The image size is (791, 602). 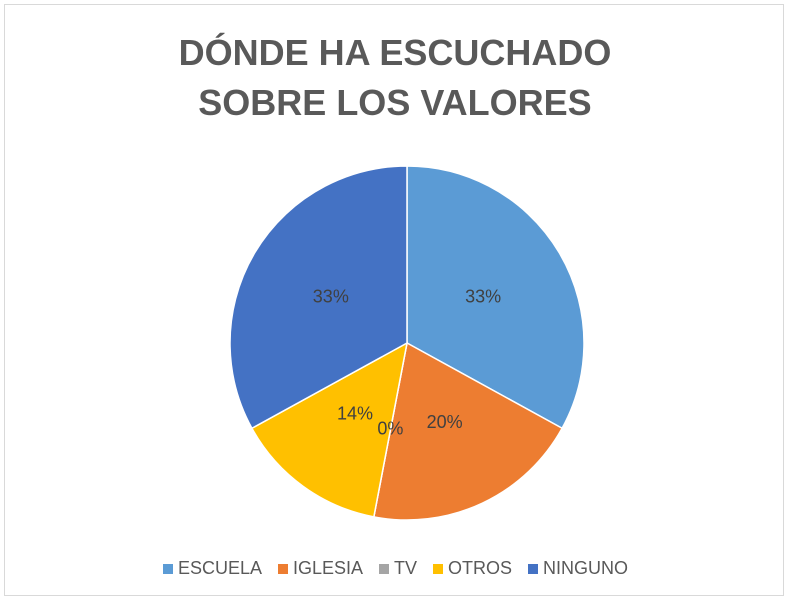 What do you see at coordinates (586, 568) in the screenshot?
I see `legend-label: NINGUNO` at bounding box center [586, 568].